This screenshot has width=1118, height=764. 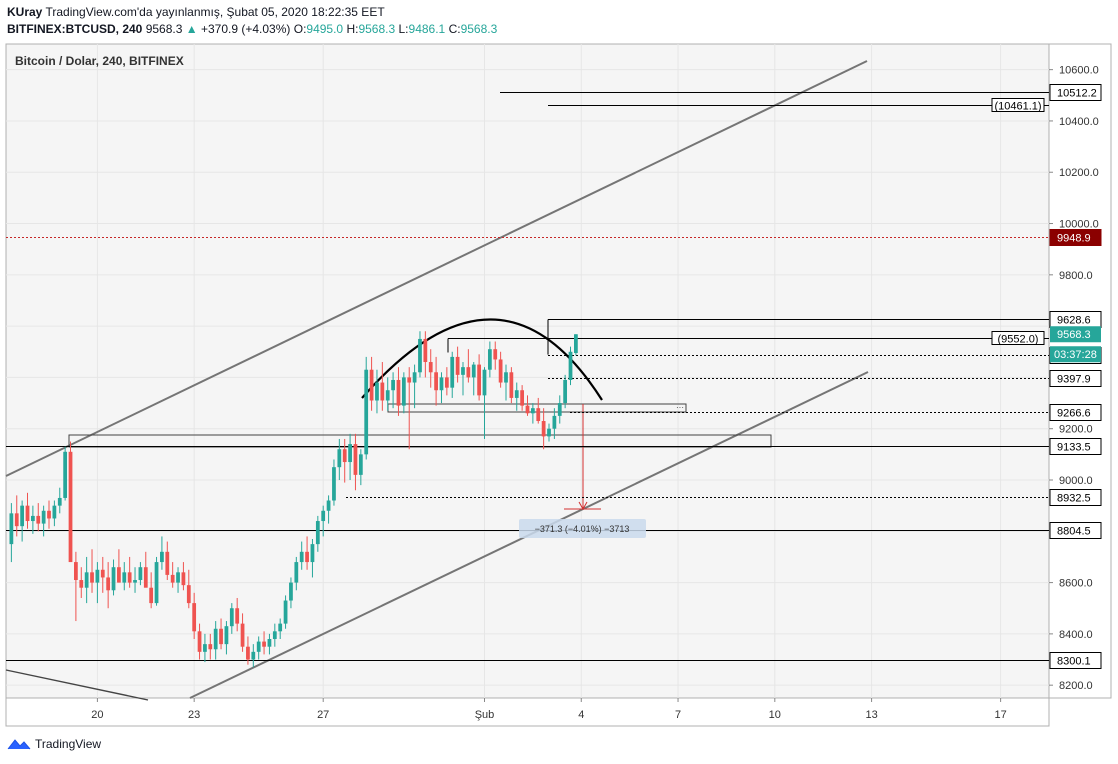 What do you see at coordinates (77, 685) in the screenshot?
I see `descending-trend-line` at bounding box center [77, 685].